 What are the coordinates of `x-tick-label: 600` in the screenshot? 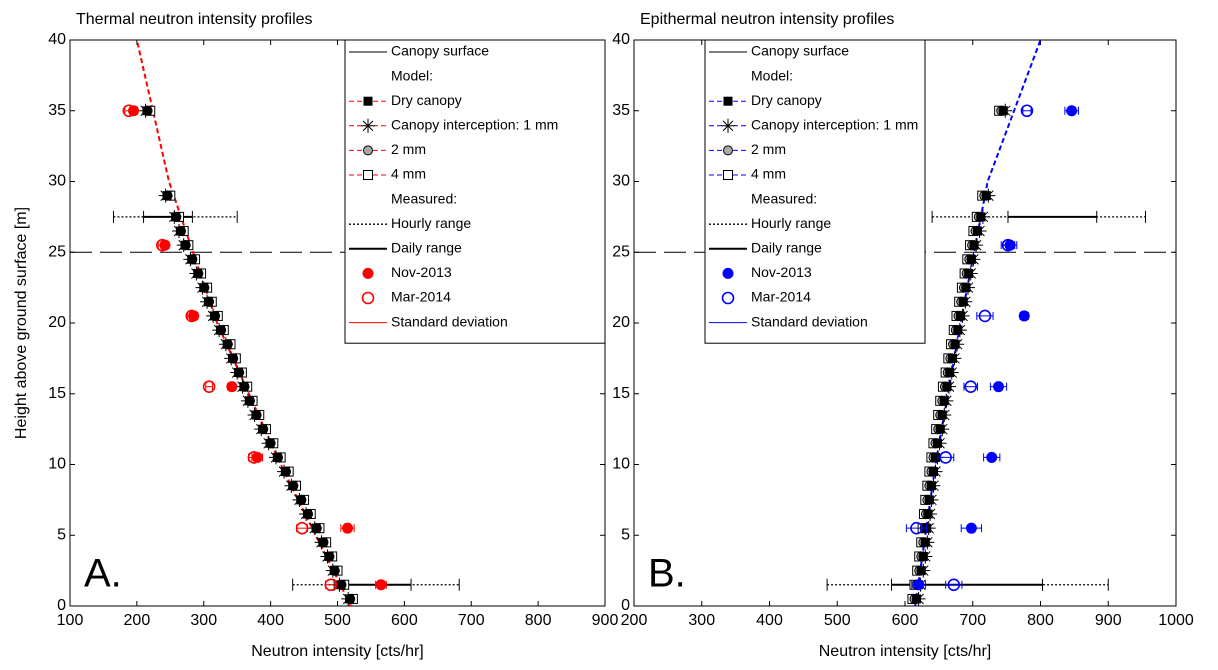 It's located at (404, 620).